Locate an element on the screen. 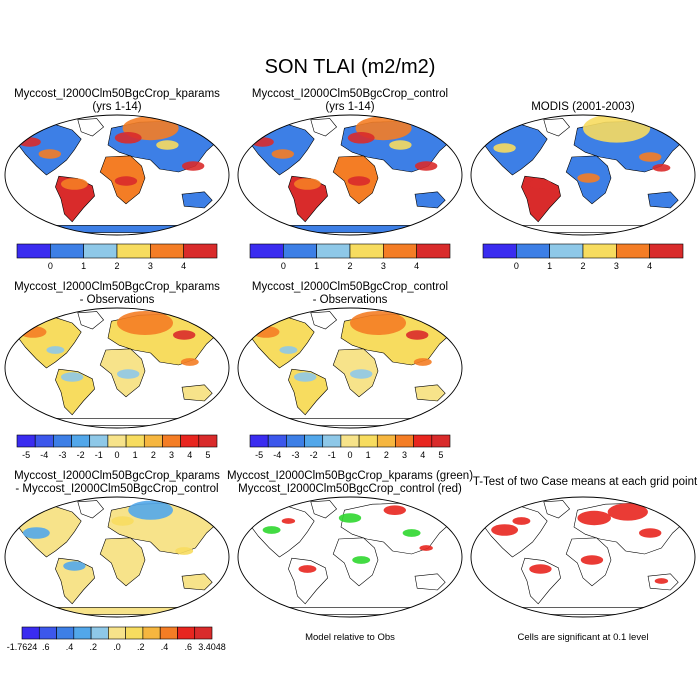 The height and width of the screenshot is (700, 700). figure-title: SON TLAI (m2/m2) is located at coordinates (350, 67).